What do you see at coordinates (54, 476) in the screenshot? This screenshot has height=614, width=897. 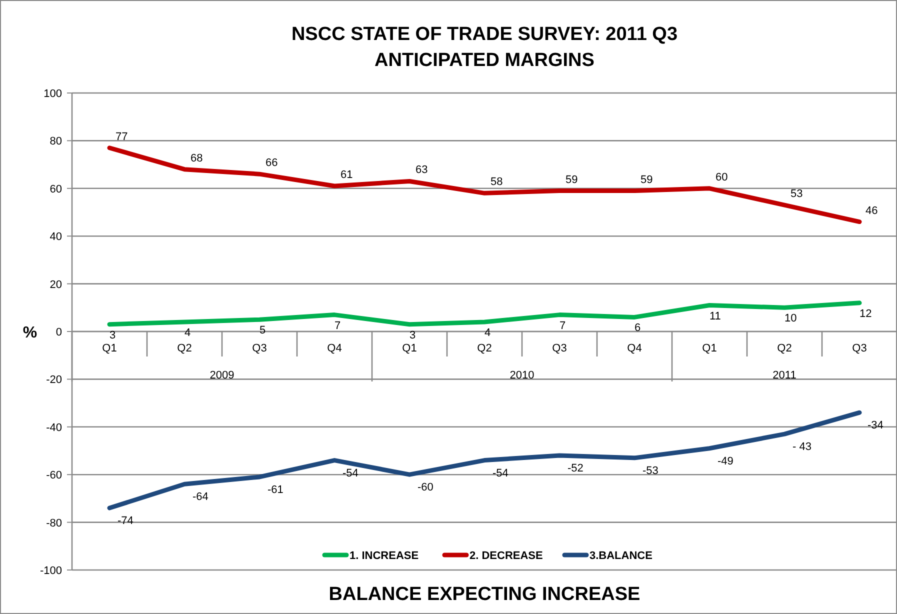 I see `y-tick-label: -60` at bounding box center [54, 476].